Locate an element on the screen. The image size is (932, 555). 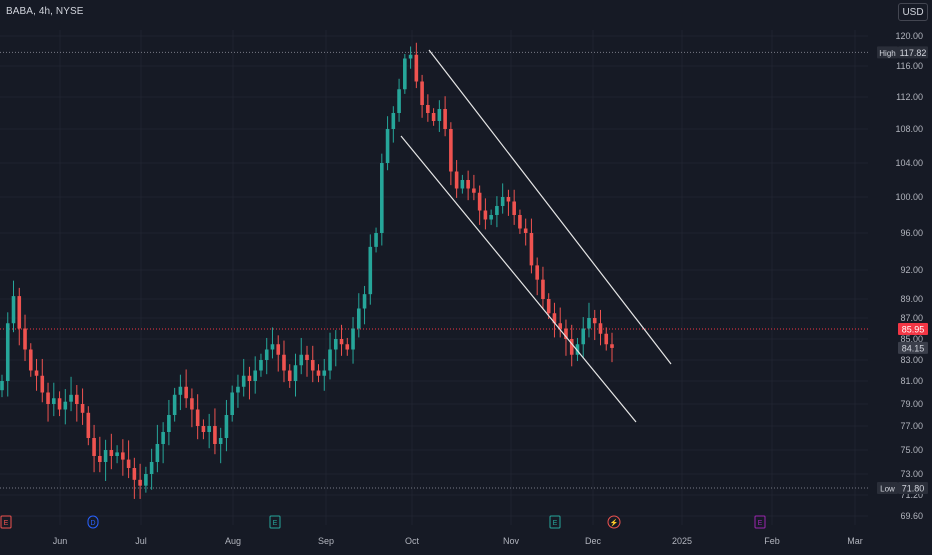
last-price-label: 85.95 is located at coordinates (913, 330).